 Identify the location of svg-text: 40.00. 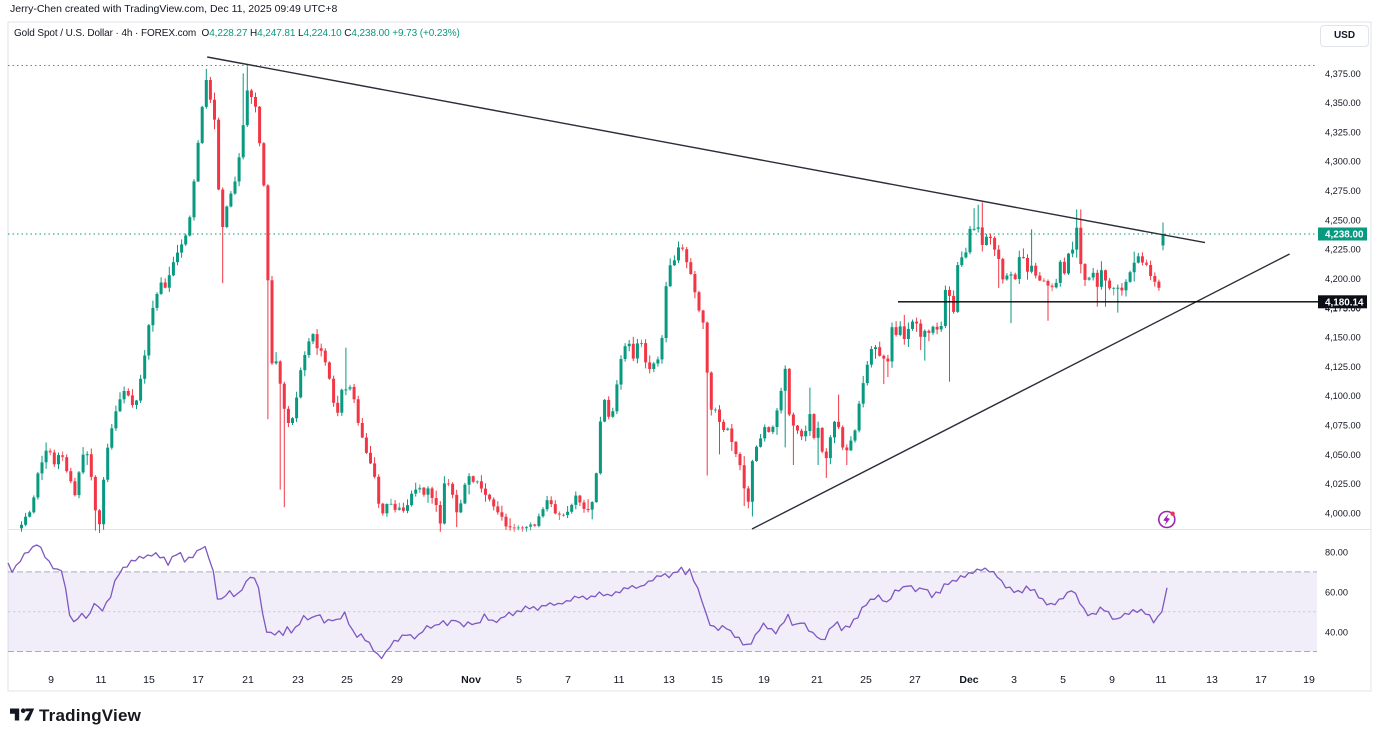
(1336, 632).